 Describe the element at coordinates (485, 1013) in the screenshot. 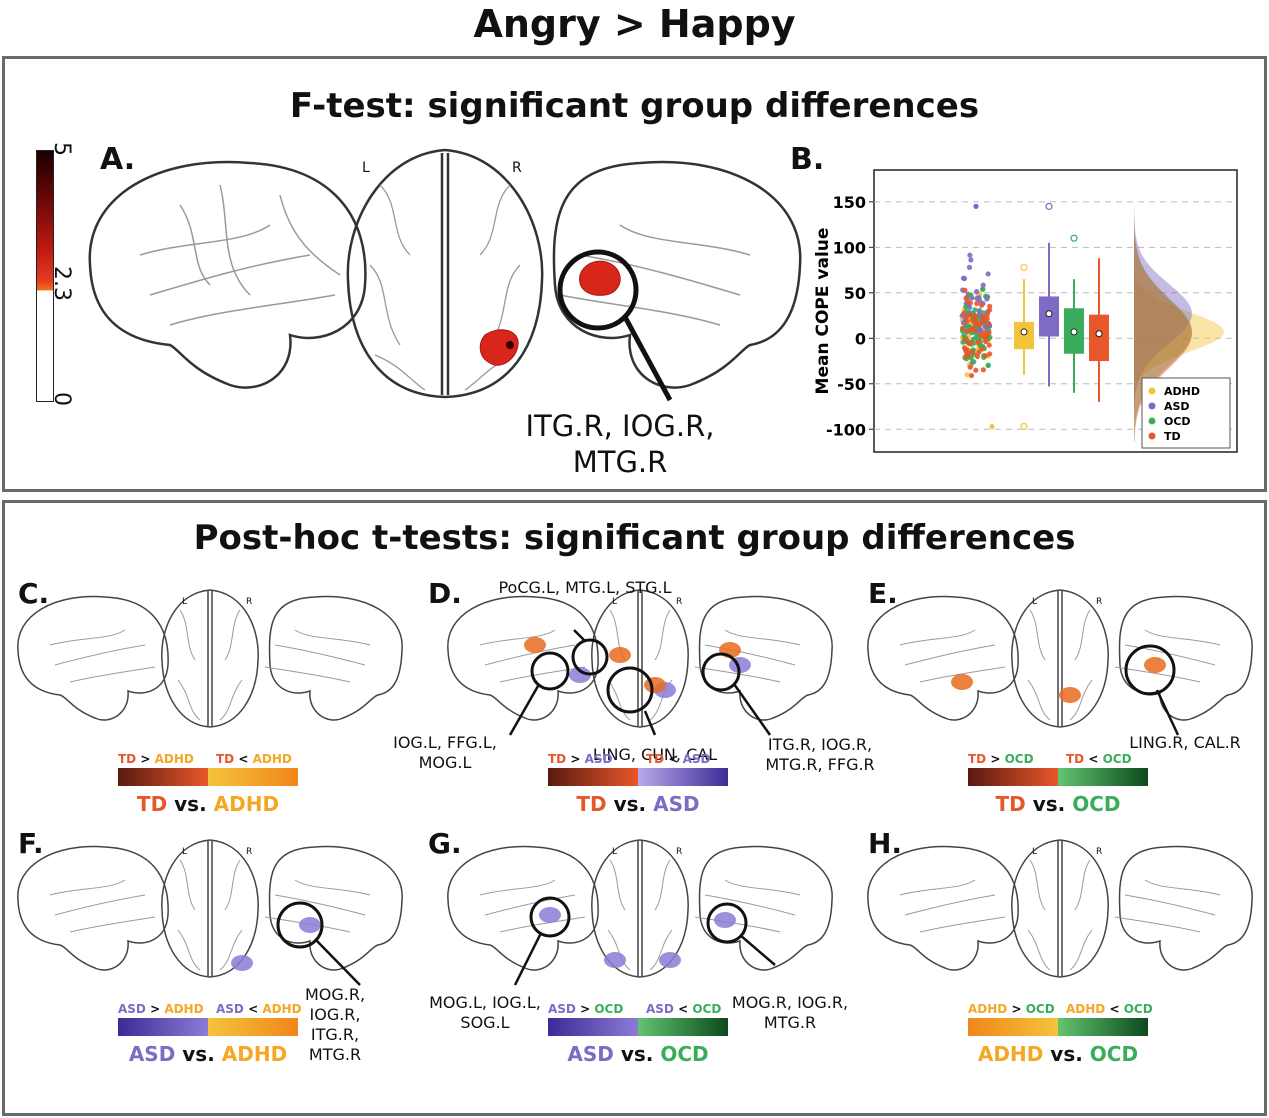

I see `region-label: MOG.L, IOG.L, SOG.L` at that location.